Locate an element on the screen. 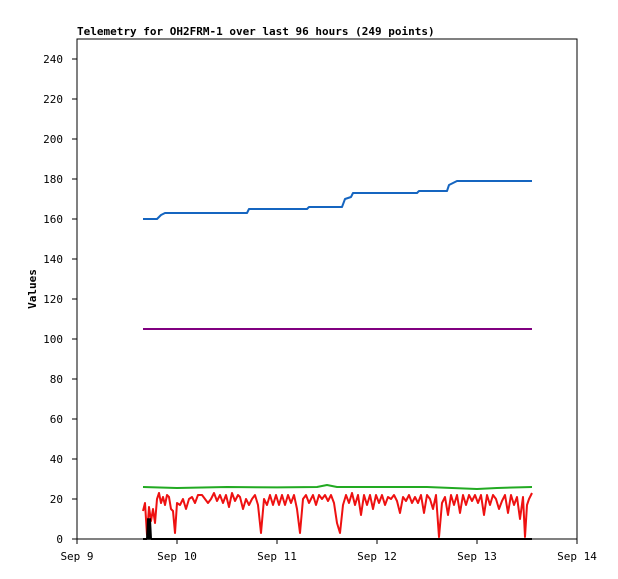 The image size is (618, 579). x-axis: Sep 9 Sep 10 Sep 11 Sep 12 Sep 13 Sep 14 is located at coordinates (328, 551).